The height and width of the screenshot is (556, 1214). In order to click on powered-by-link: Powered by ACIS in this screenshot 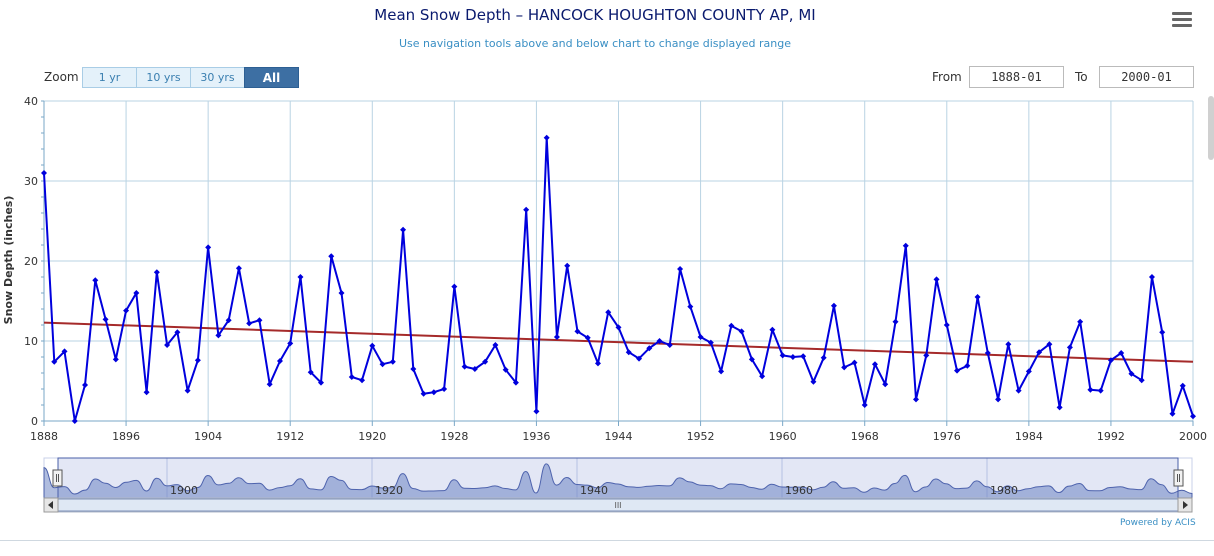, I will do `click(1158, 523)`.